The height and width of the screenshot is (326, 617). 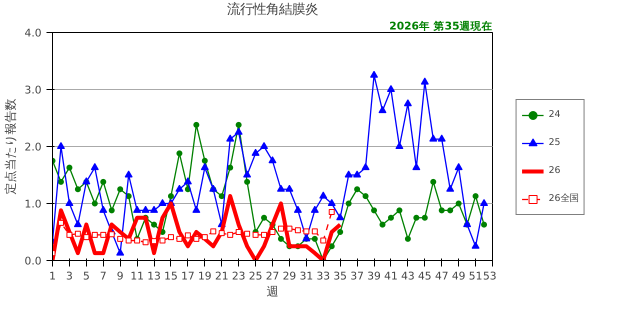 What do you see at coordinates (408, 276) in the screenshot?
I see `x-tick-label: 43` at bounding box center [408, 276].